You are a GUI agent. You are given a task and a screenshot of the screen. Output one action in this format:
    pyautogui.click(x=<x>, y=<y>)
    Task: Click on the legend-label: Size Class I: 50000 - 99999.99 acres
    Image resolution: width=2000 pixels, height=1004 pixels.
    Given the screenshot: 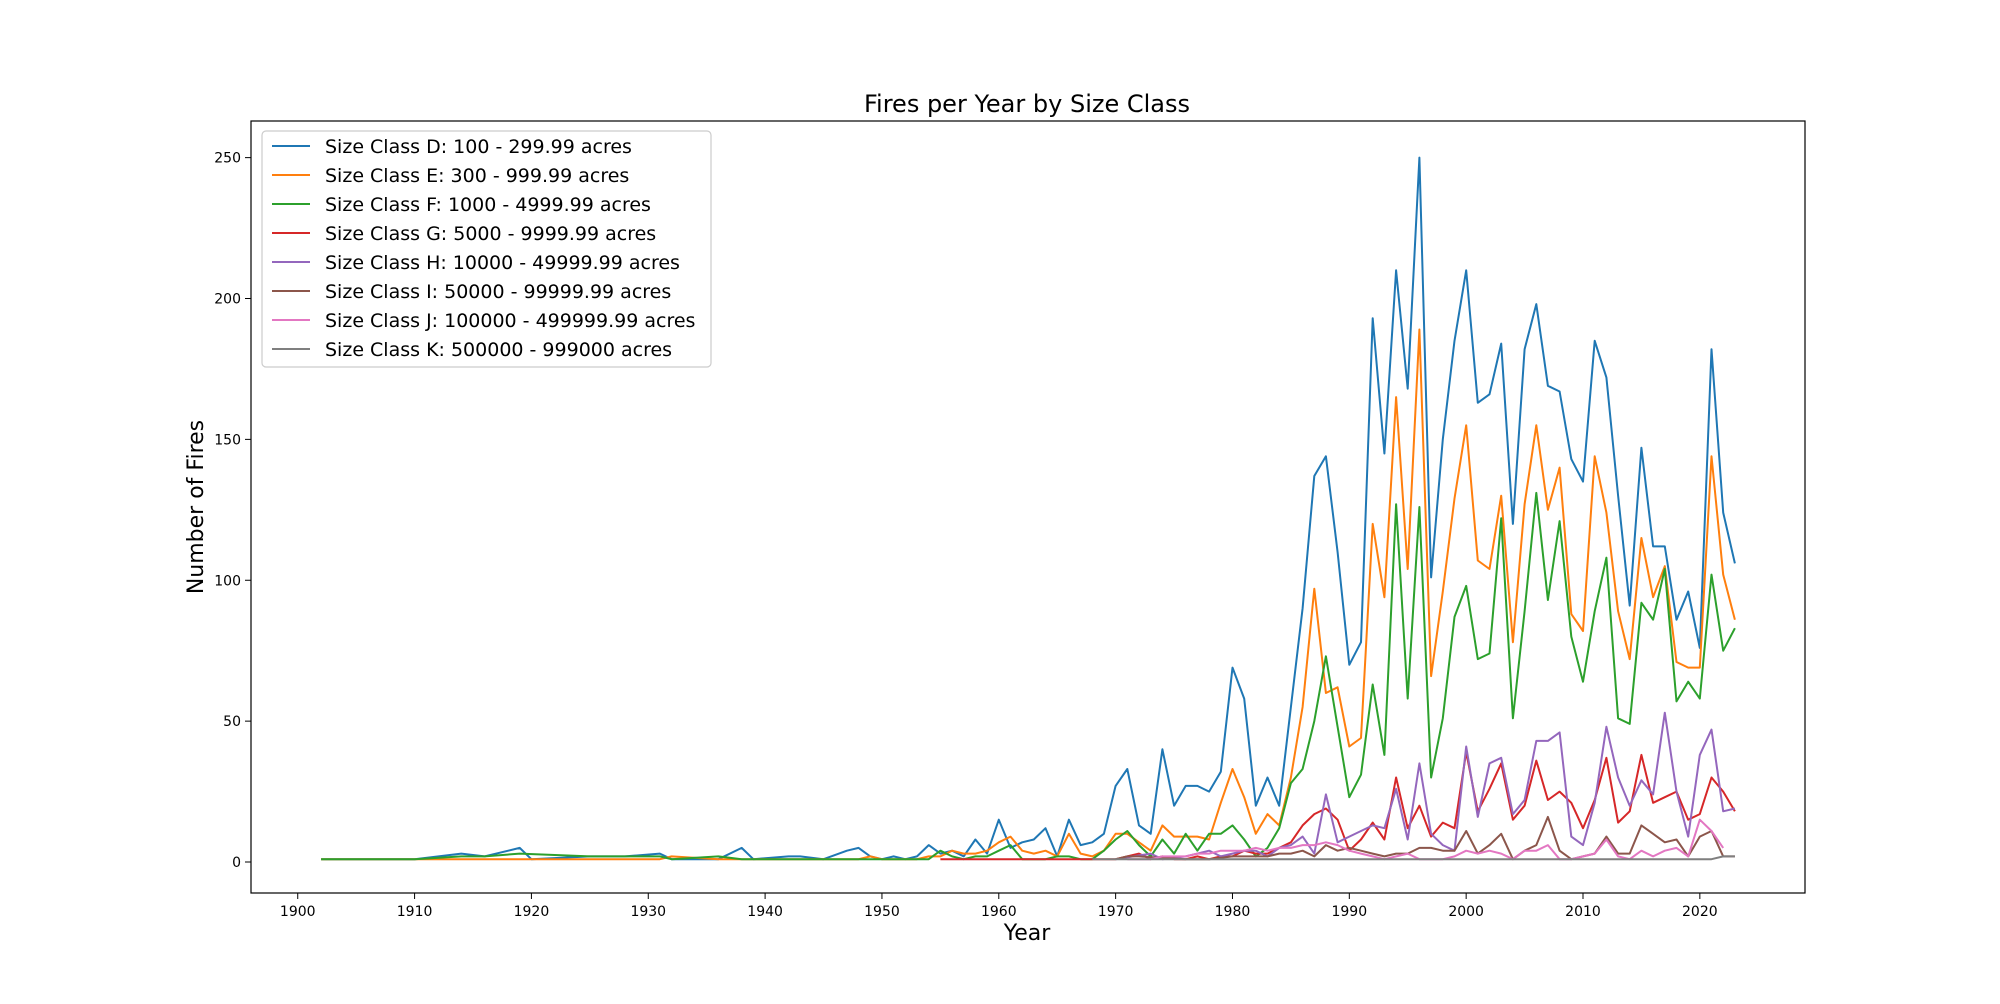 What is the action you would take?
    pyautogui.click(x=498, y=292)
    